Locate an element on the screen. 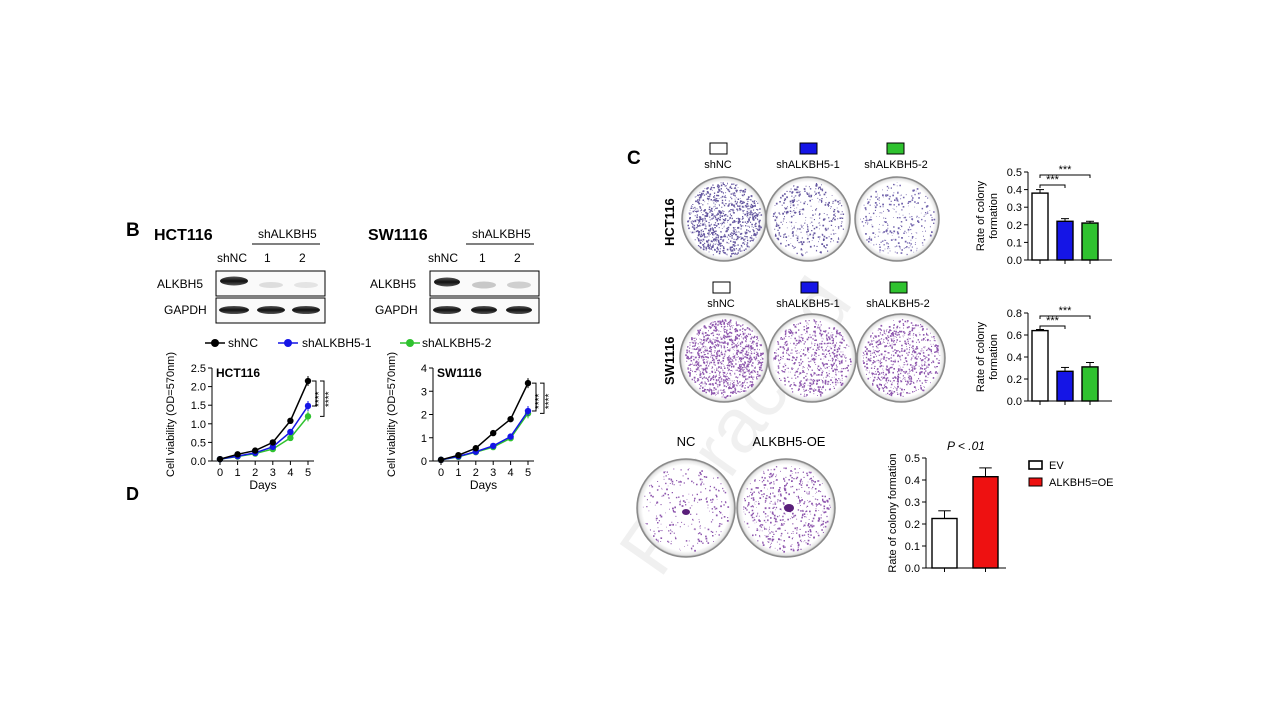 The width and height of the screenshot is (1280, 720). y-tick-label: 2 is located at coordinates (424, 416).